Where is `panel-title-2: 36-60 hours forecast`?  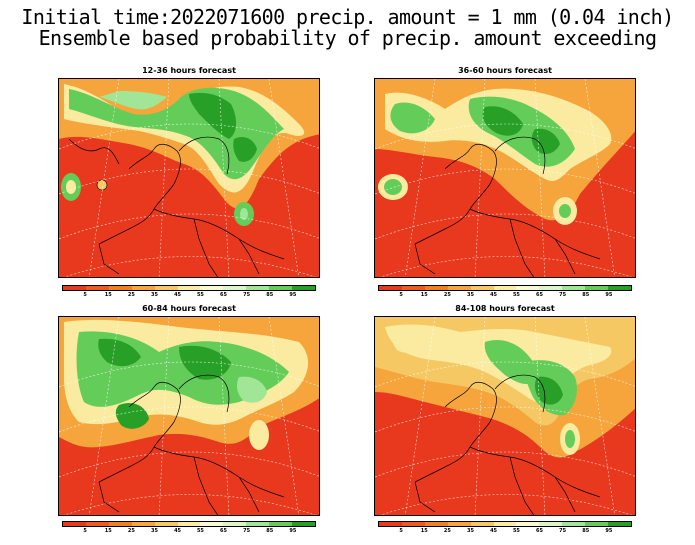 panel-title-2: 36-60 hours forecast is located at coordinates (505, 70).